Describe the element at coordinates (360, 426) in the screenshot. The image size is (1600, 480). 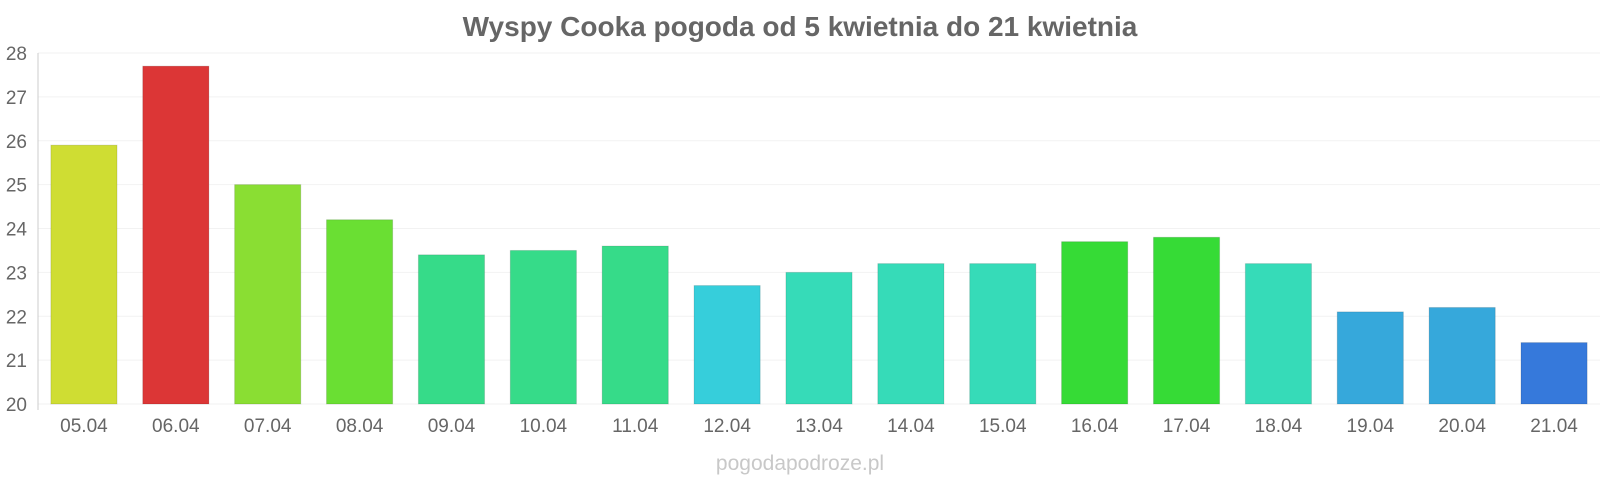
I see `x-tick-label: 08.04` at that location.